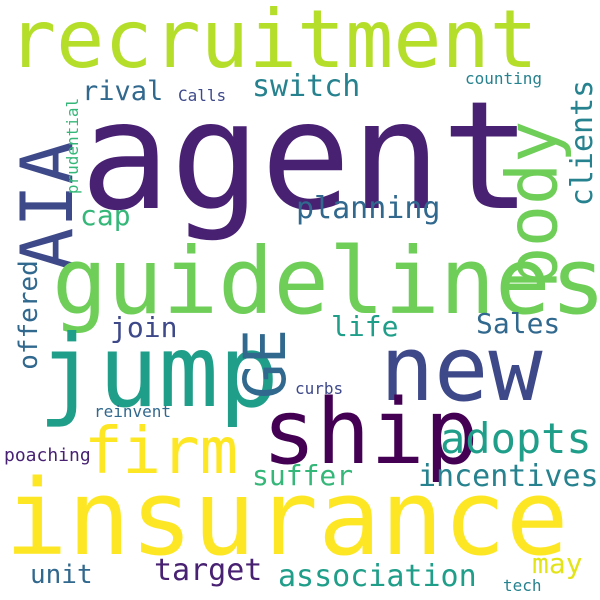  What do you see at coordinates (518, 323) in the screenshot?
I see `word-sales: Sales` at bounding box center [518, 323].